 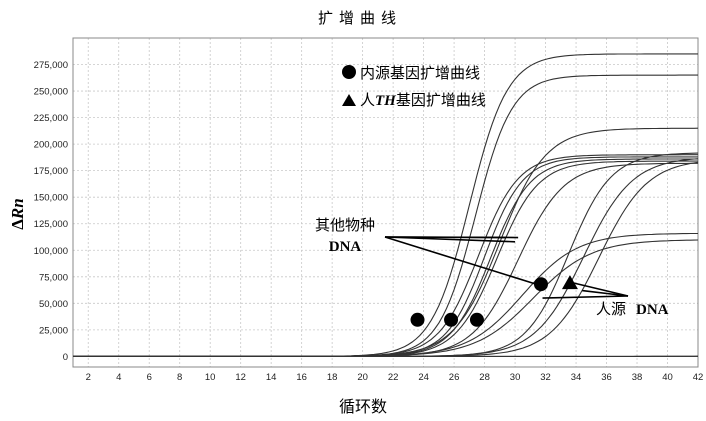 I want to click on y-tick-label: 175,000, so click(x=51, y=171).